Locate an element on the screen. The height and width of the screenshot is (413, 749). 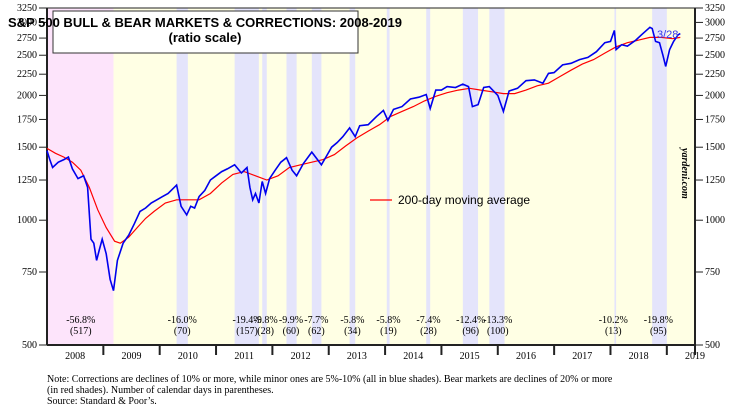
y-tick-label-right: 2750 is located at coordinates (715, 38).